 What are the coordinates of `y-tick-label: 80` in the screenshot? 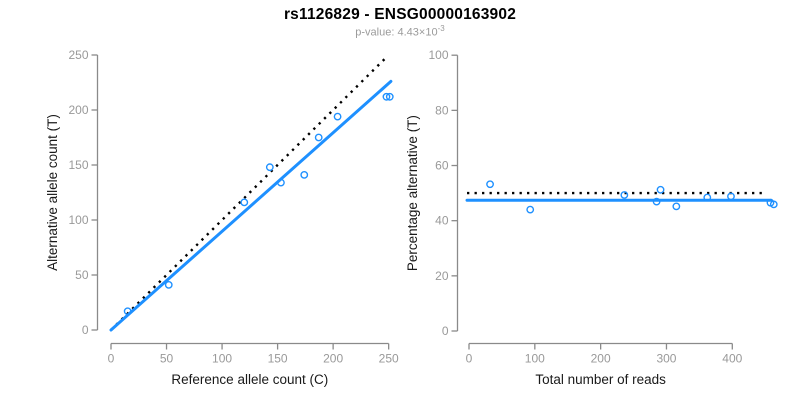 It's located at (442, 110).